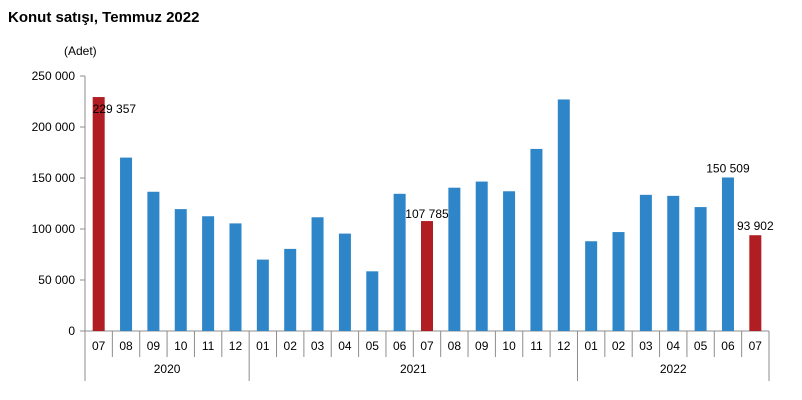  What do you see at coordinates (71, 331) in the screenshot?
I see `y-tick-label: 0` at bounding box center [71, 331].